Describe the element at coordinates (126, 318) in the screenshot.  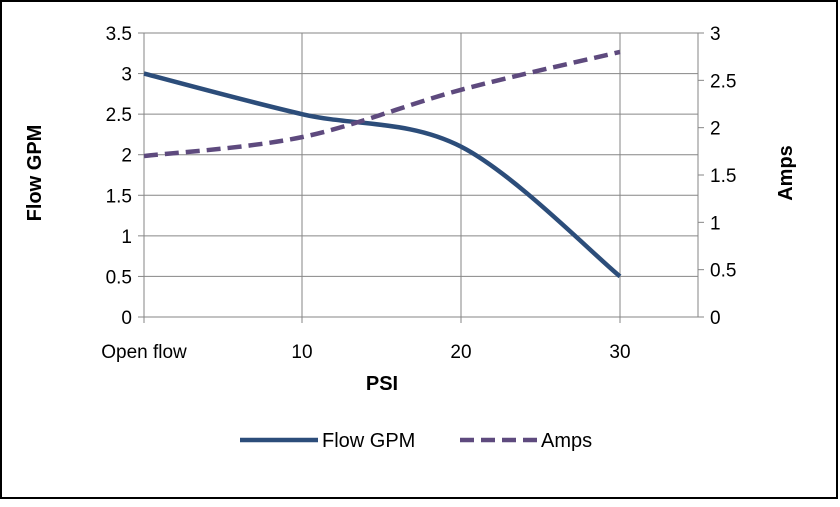
I see `y-tick-label: 0` at that location.